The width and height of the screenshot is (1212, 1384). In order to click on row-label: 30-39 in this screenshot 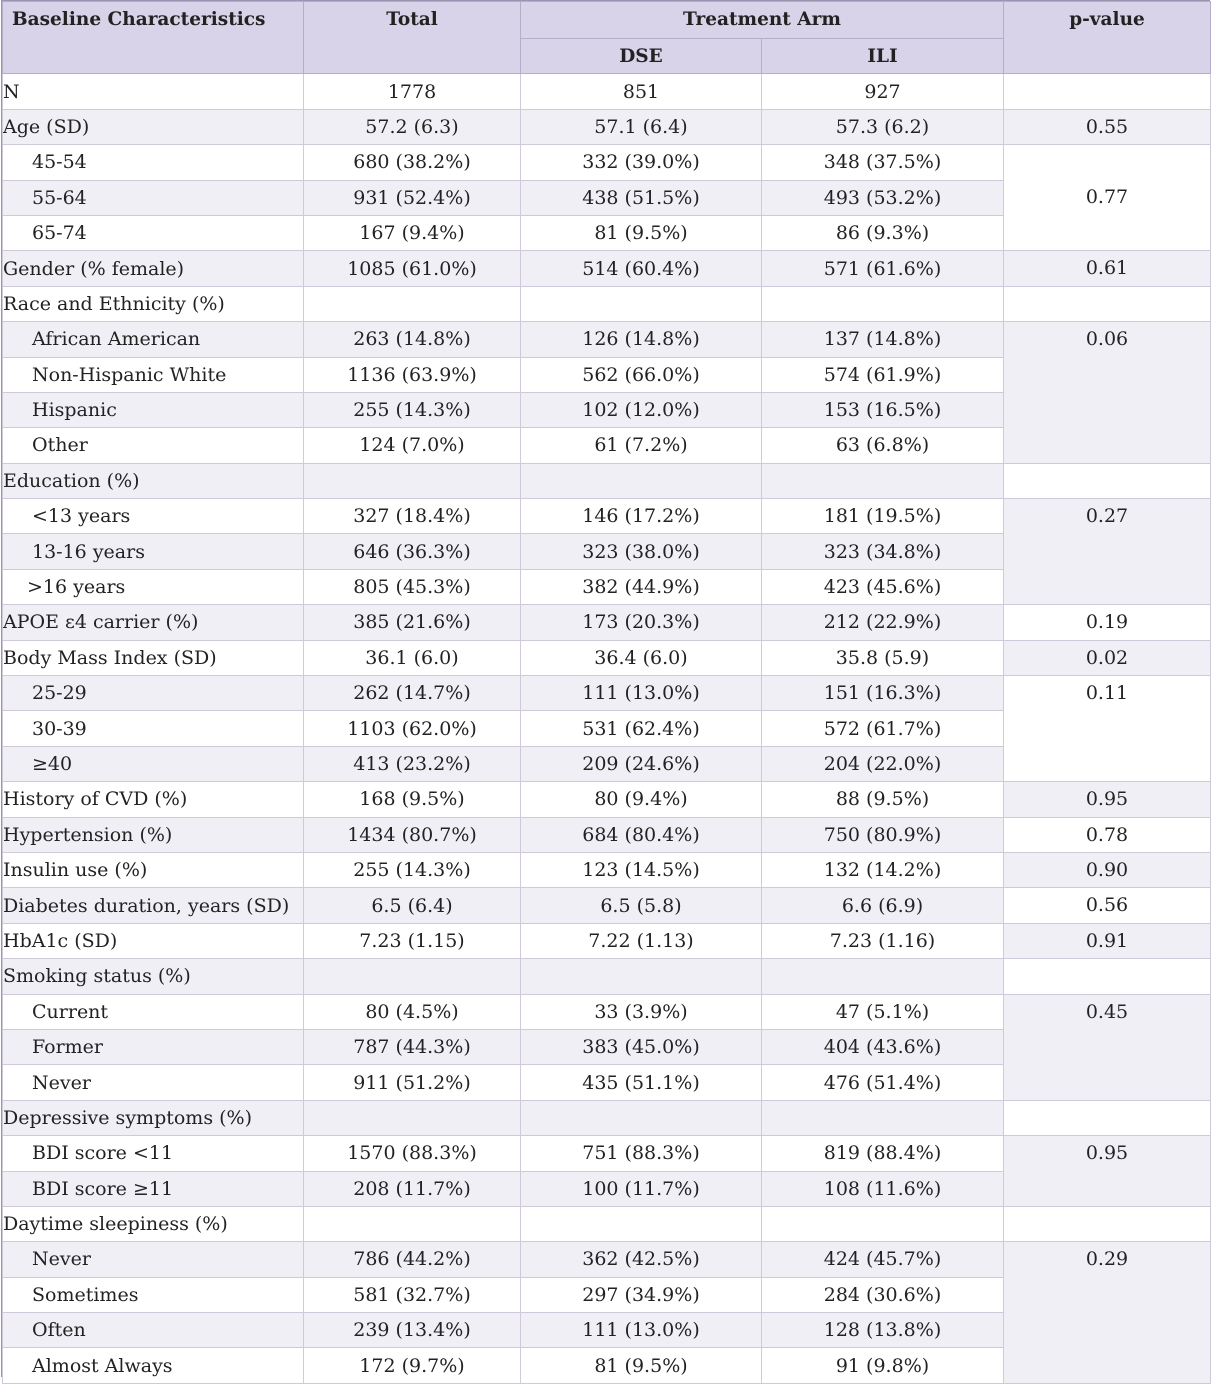, I will do `click(153, 728)`.